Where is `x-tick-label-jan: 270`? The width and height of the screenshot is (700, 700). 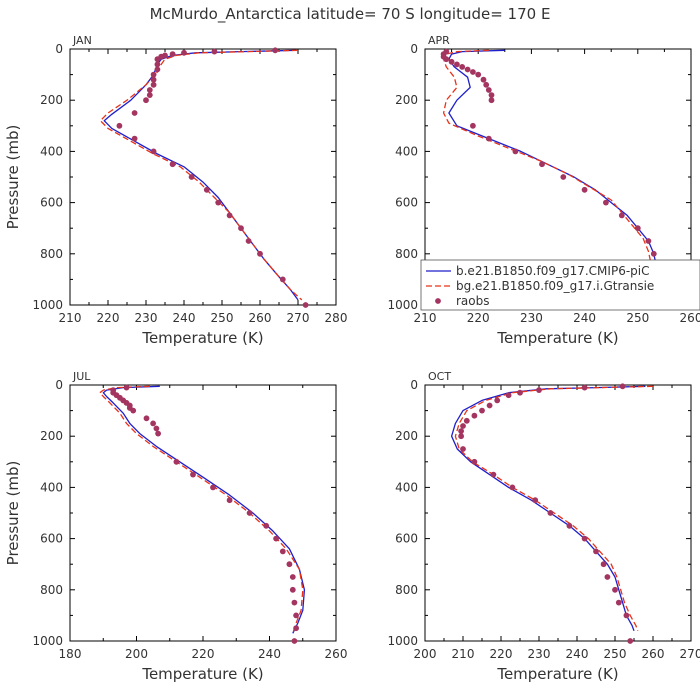
x-tick-label-jan: 270 is located at coordinates (298, 318).